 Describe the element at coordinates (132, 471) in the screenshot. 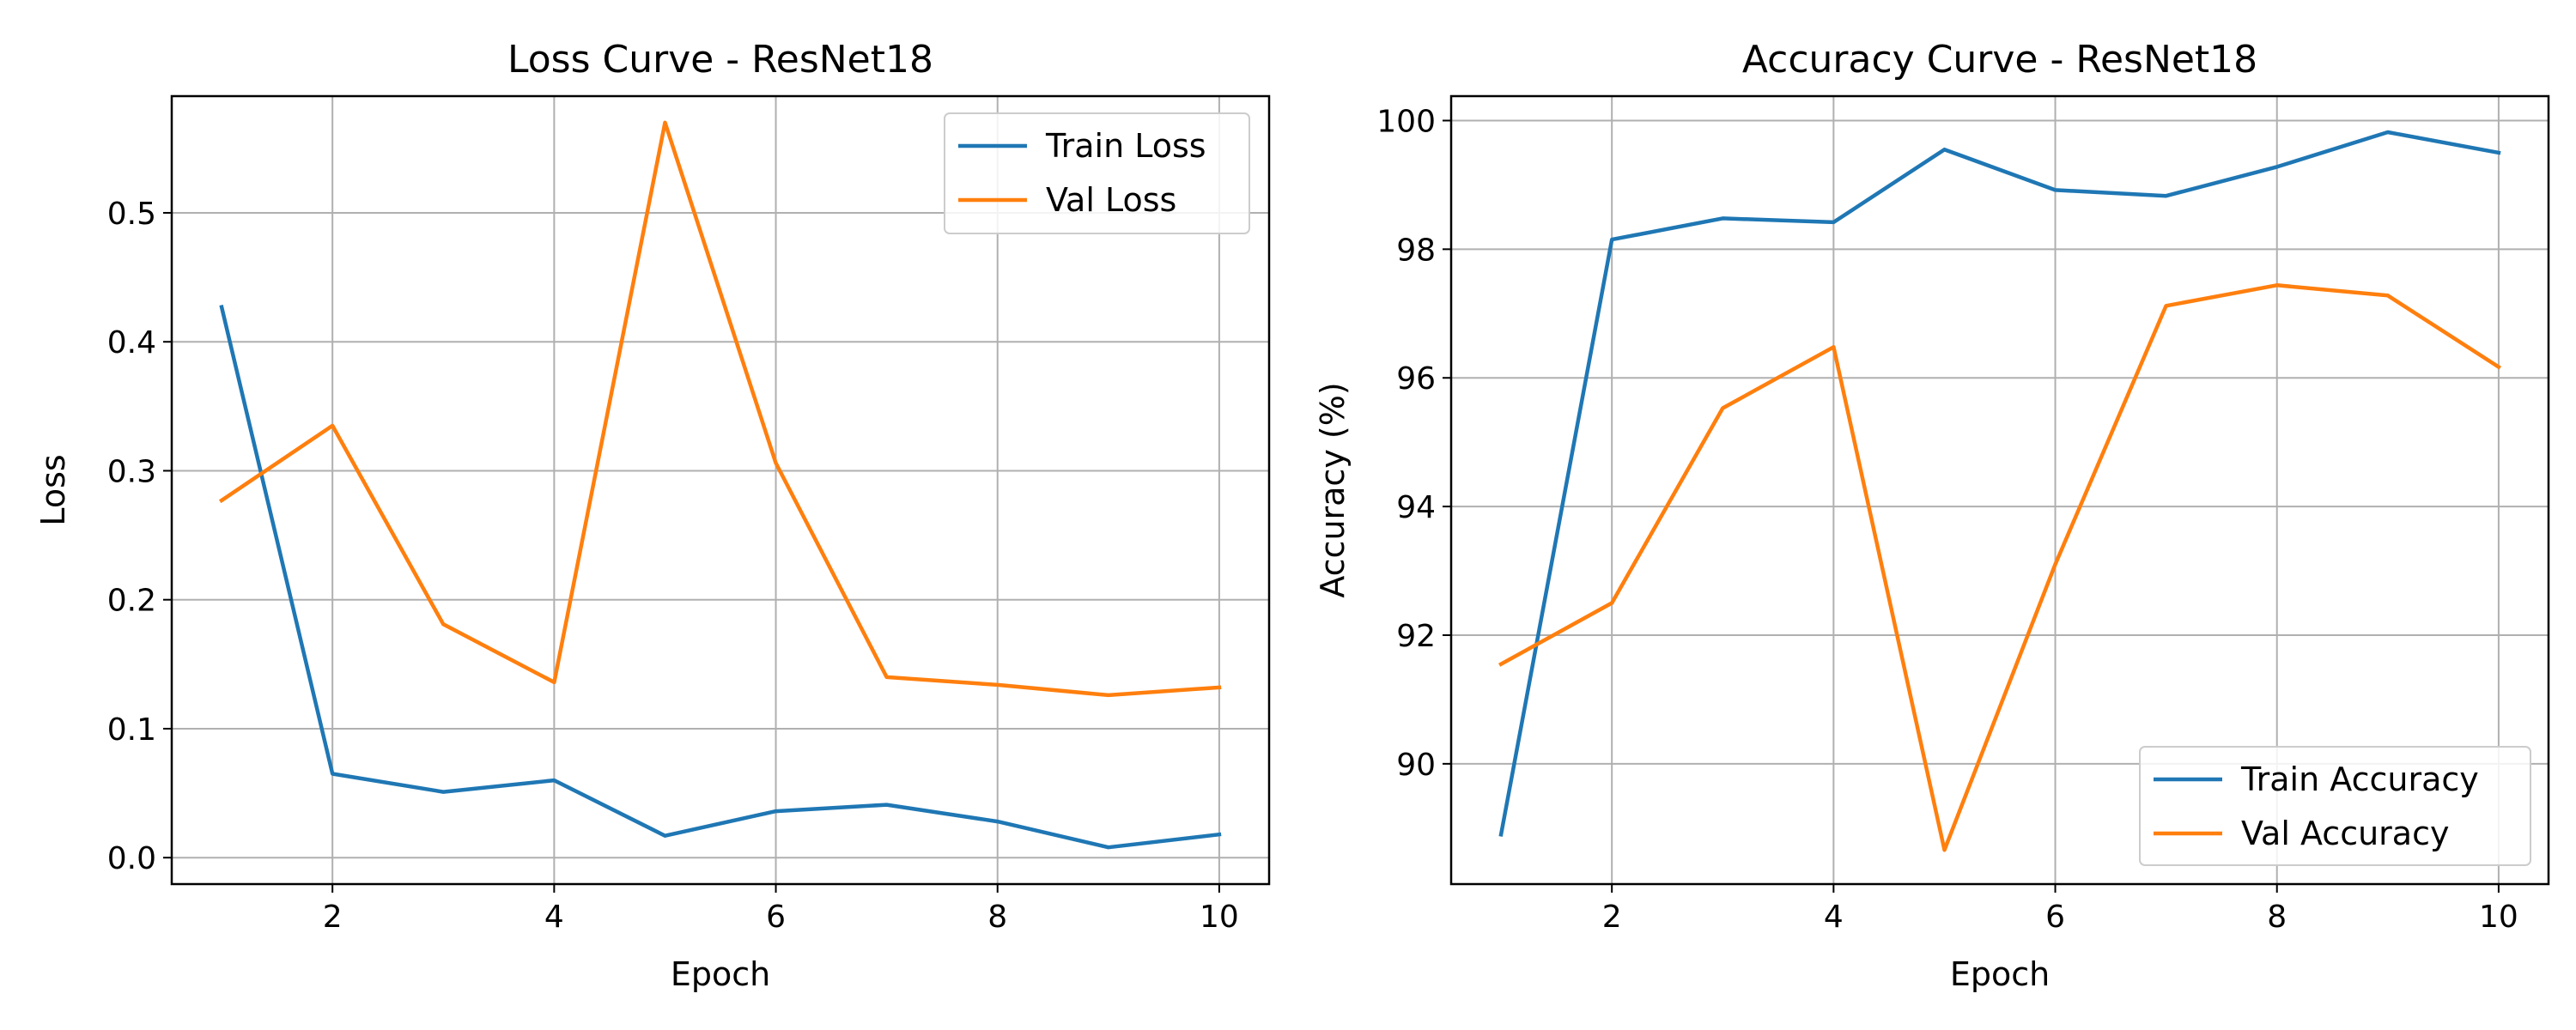

I see `y-tick-label: 0.3` at that location.